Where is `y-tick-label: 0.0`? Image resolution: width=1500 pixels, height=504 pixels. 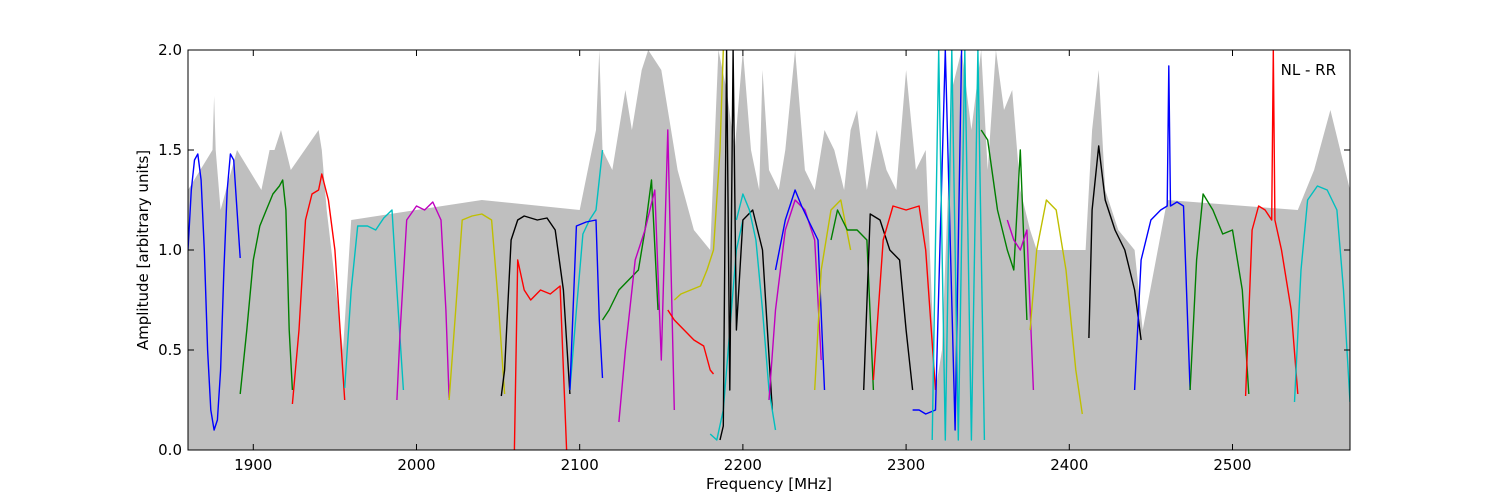
y-tick-label: 0.0 is located at coordinates (170, 450).